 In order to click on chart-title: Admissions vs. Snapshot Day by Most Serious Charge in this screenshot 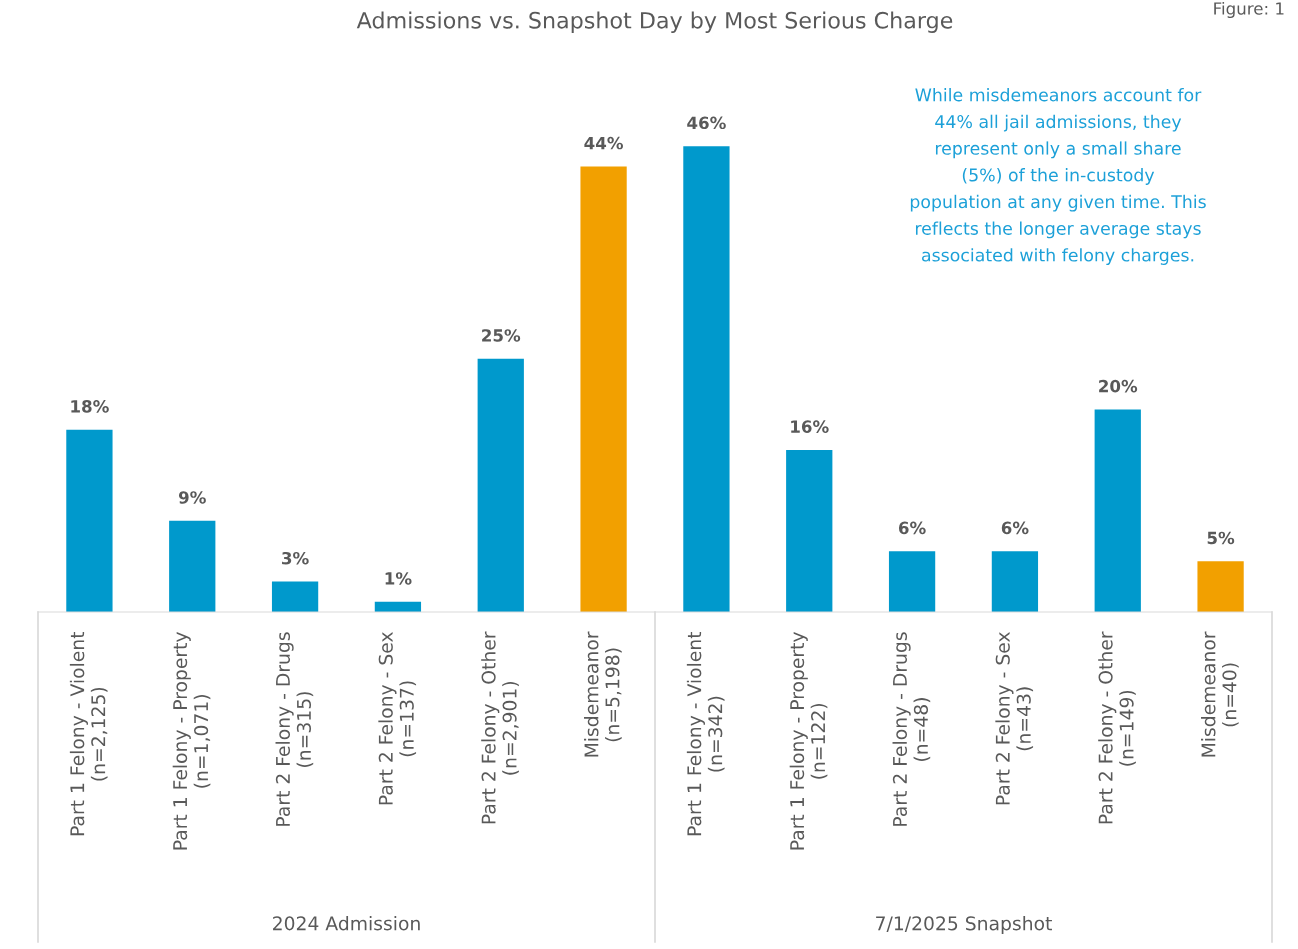, I will do `click(654, 22)`.